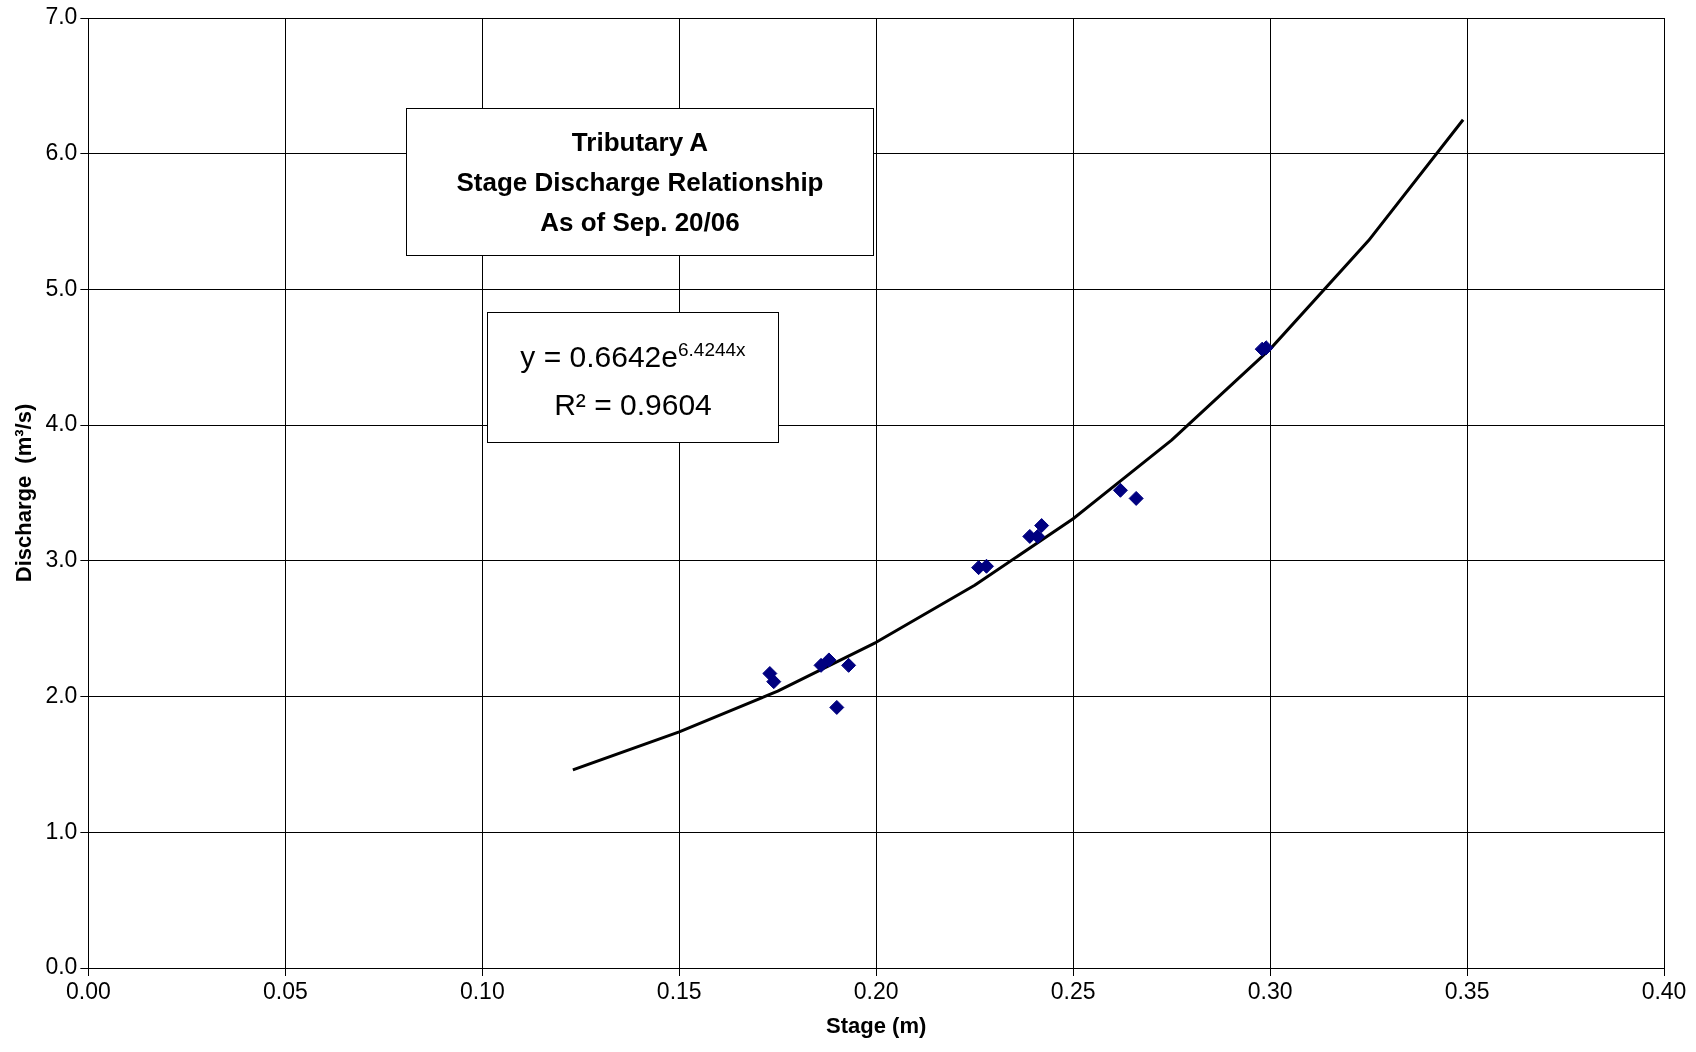  Describe the element at coordinates (61, 694) in the screenshot. I see `y-tick-label: 2.0` at that location.